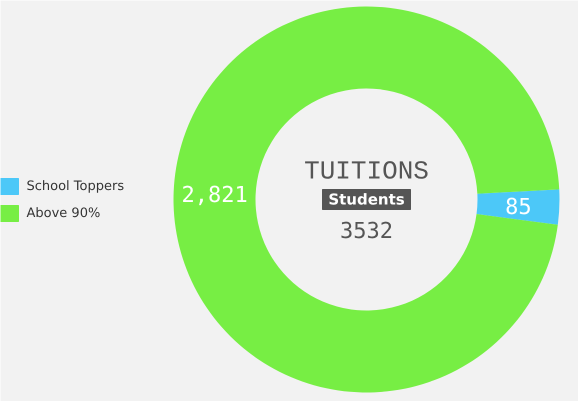 This screenshot has height=401, width=578. What do you see at coordinates (518, 207) in the screenshot?
I see `data-label: 85` at bounding box center [518, 207].